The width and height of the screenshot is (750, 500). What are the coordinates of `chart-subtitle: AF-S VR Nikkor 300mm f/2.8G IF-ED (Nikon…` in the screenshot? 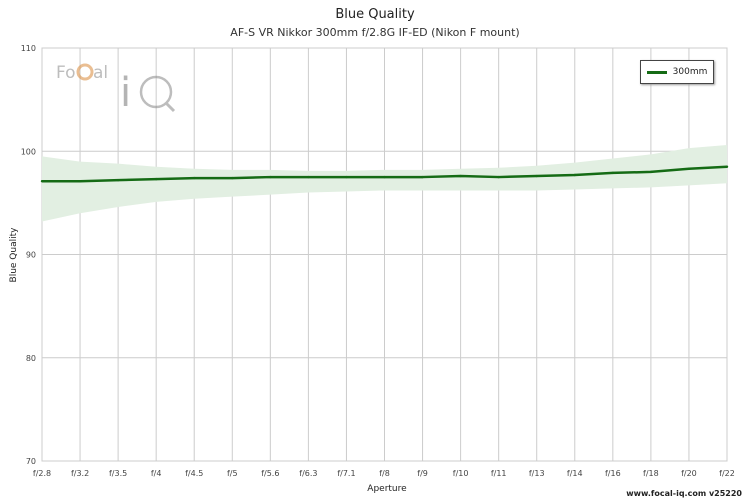 It's located at (375, 32).